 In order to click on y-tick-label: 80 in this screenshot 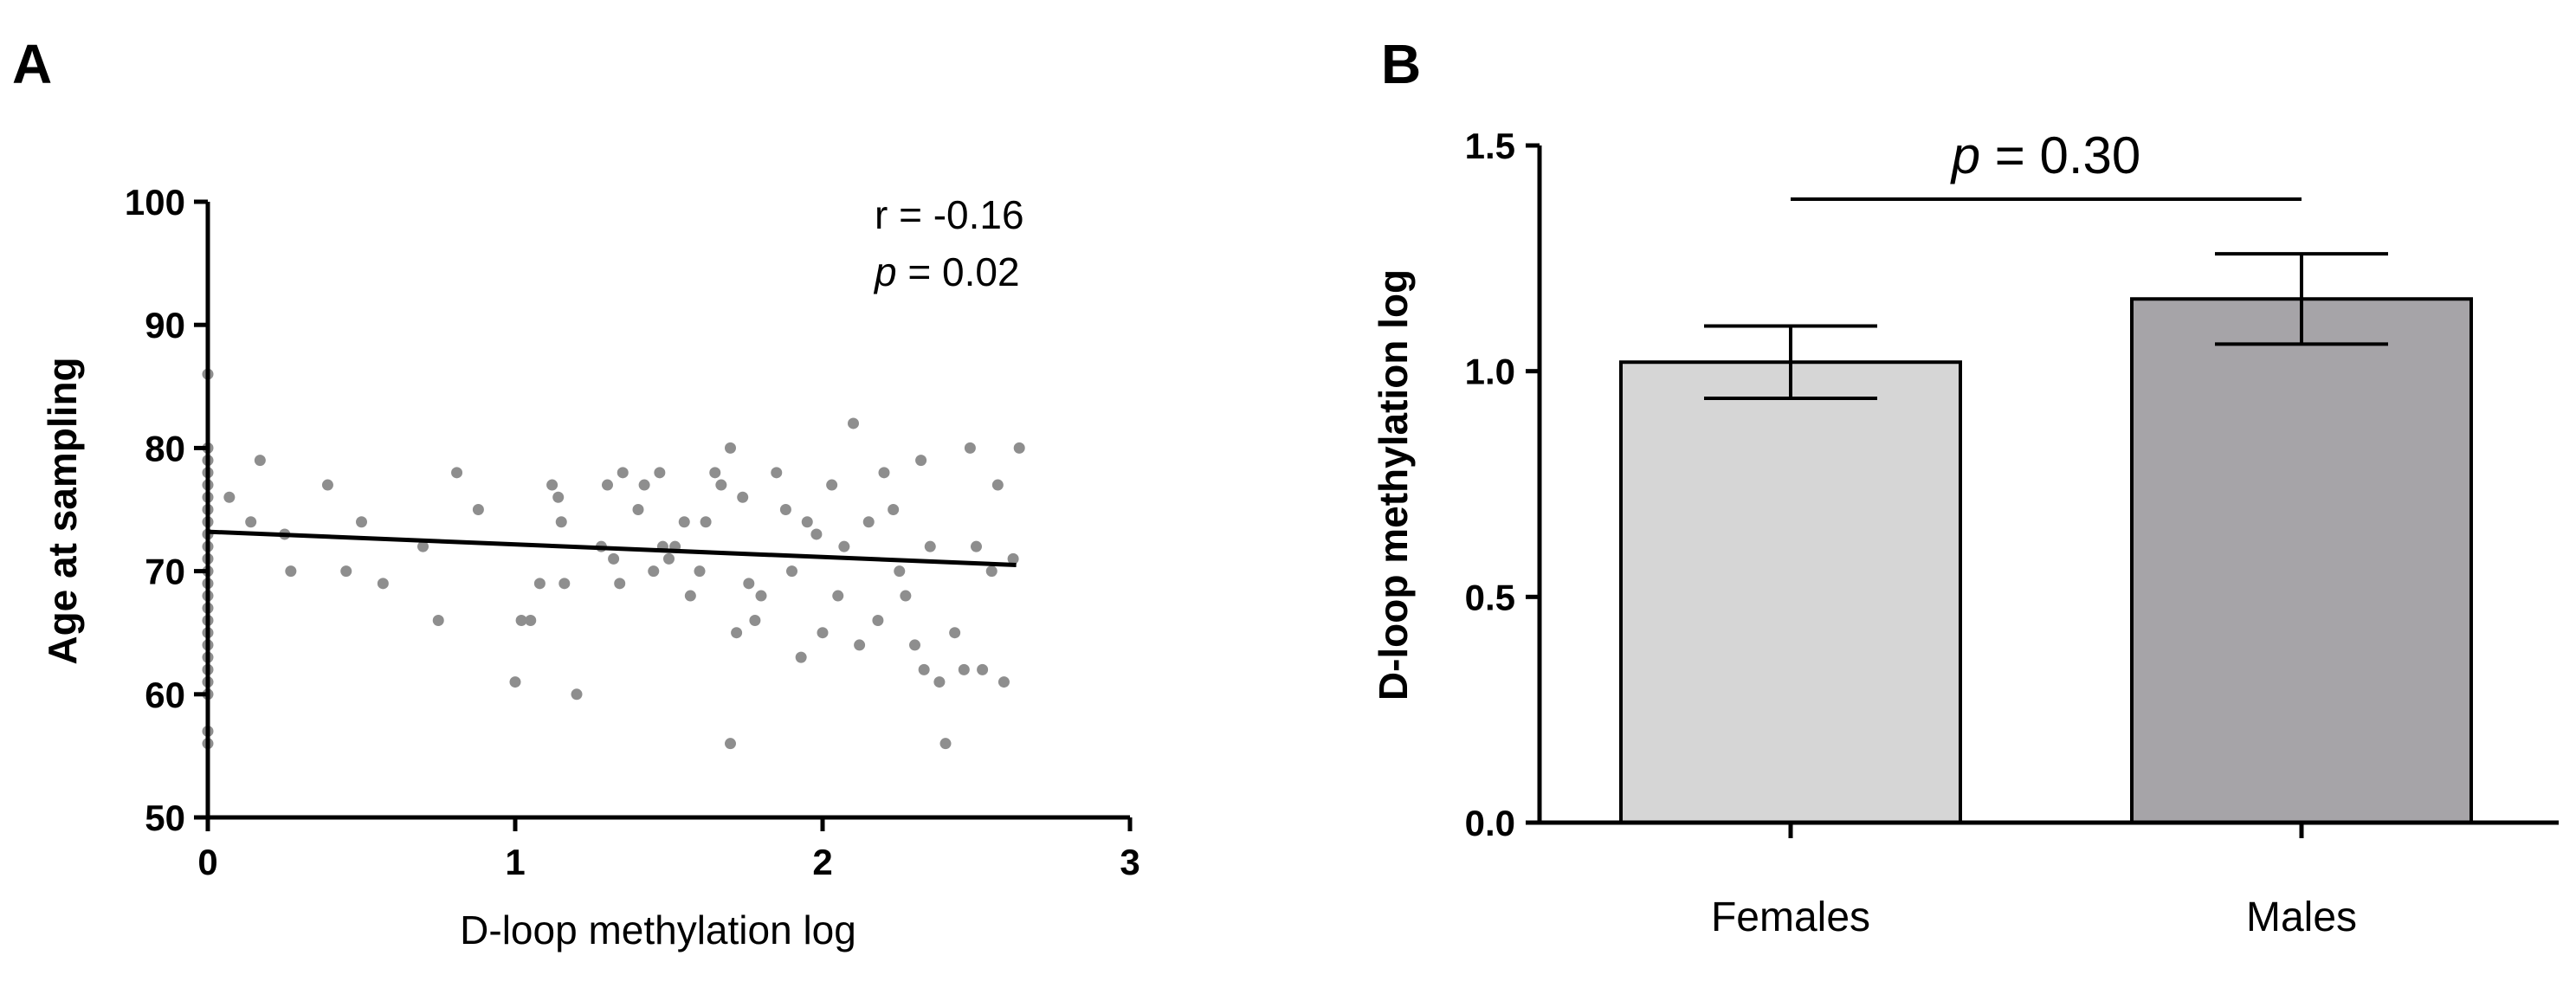, I will do `click(165, 448)`.